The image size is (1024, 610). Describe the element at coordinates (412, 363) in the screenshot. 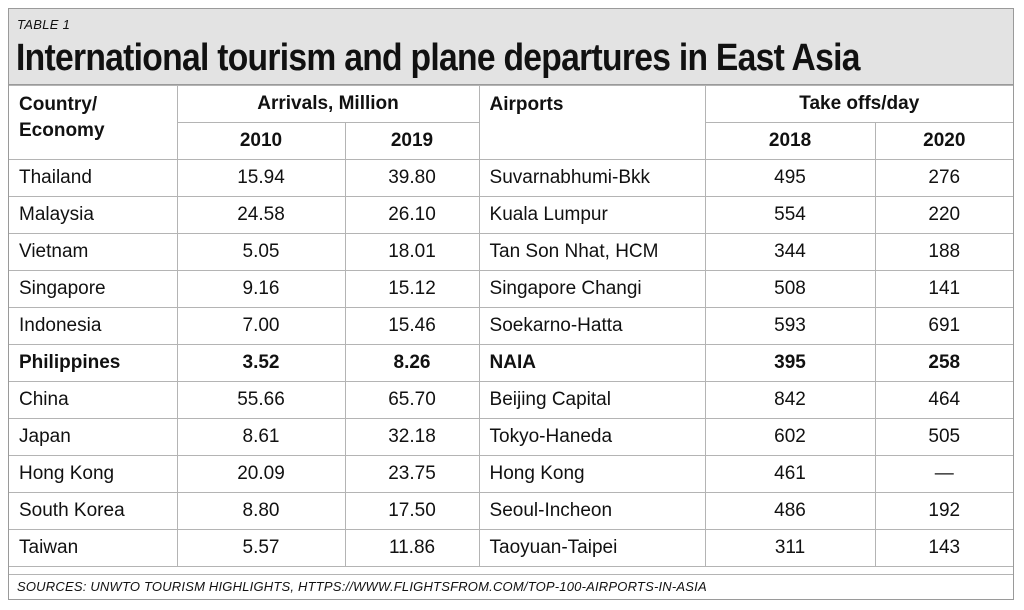

I see `arrivals-2019-cell: 8.26` at that location.